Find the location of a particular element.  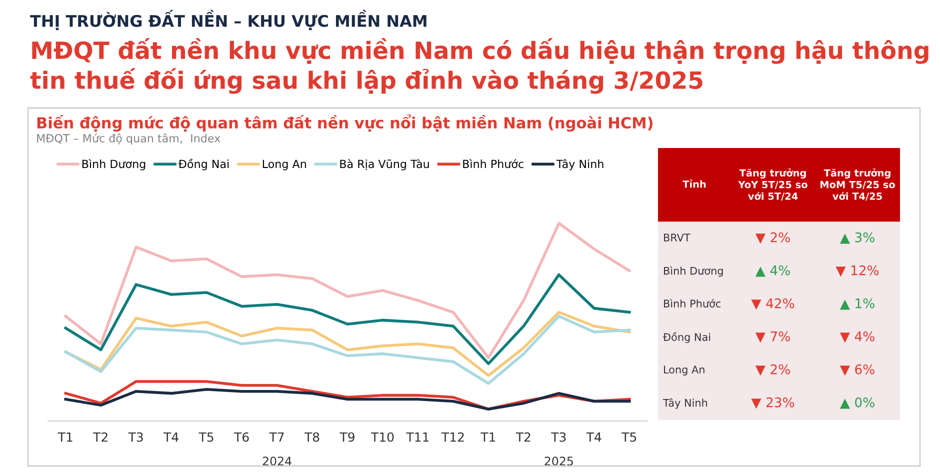

text: MĐQT đất nền khu vực miền Nam có dấu hiệu thận trọng hậu thông tin thuế đối ứng sau khi lập đỉnh vào tháng 3/2025 is located at coordinates (479, 66).